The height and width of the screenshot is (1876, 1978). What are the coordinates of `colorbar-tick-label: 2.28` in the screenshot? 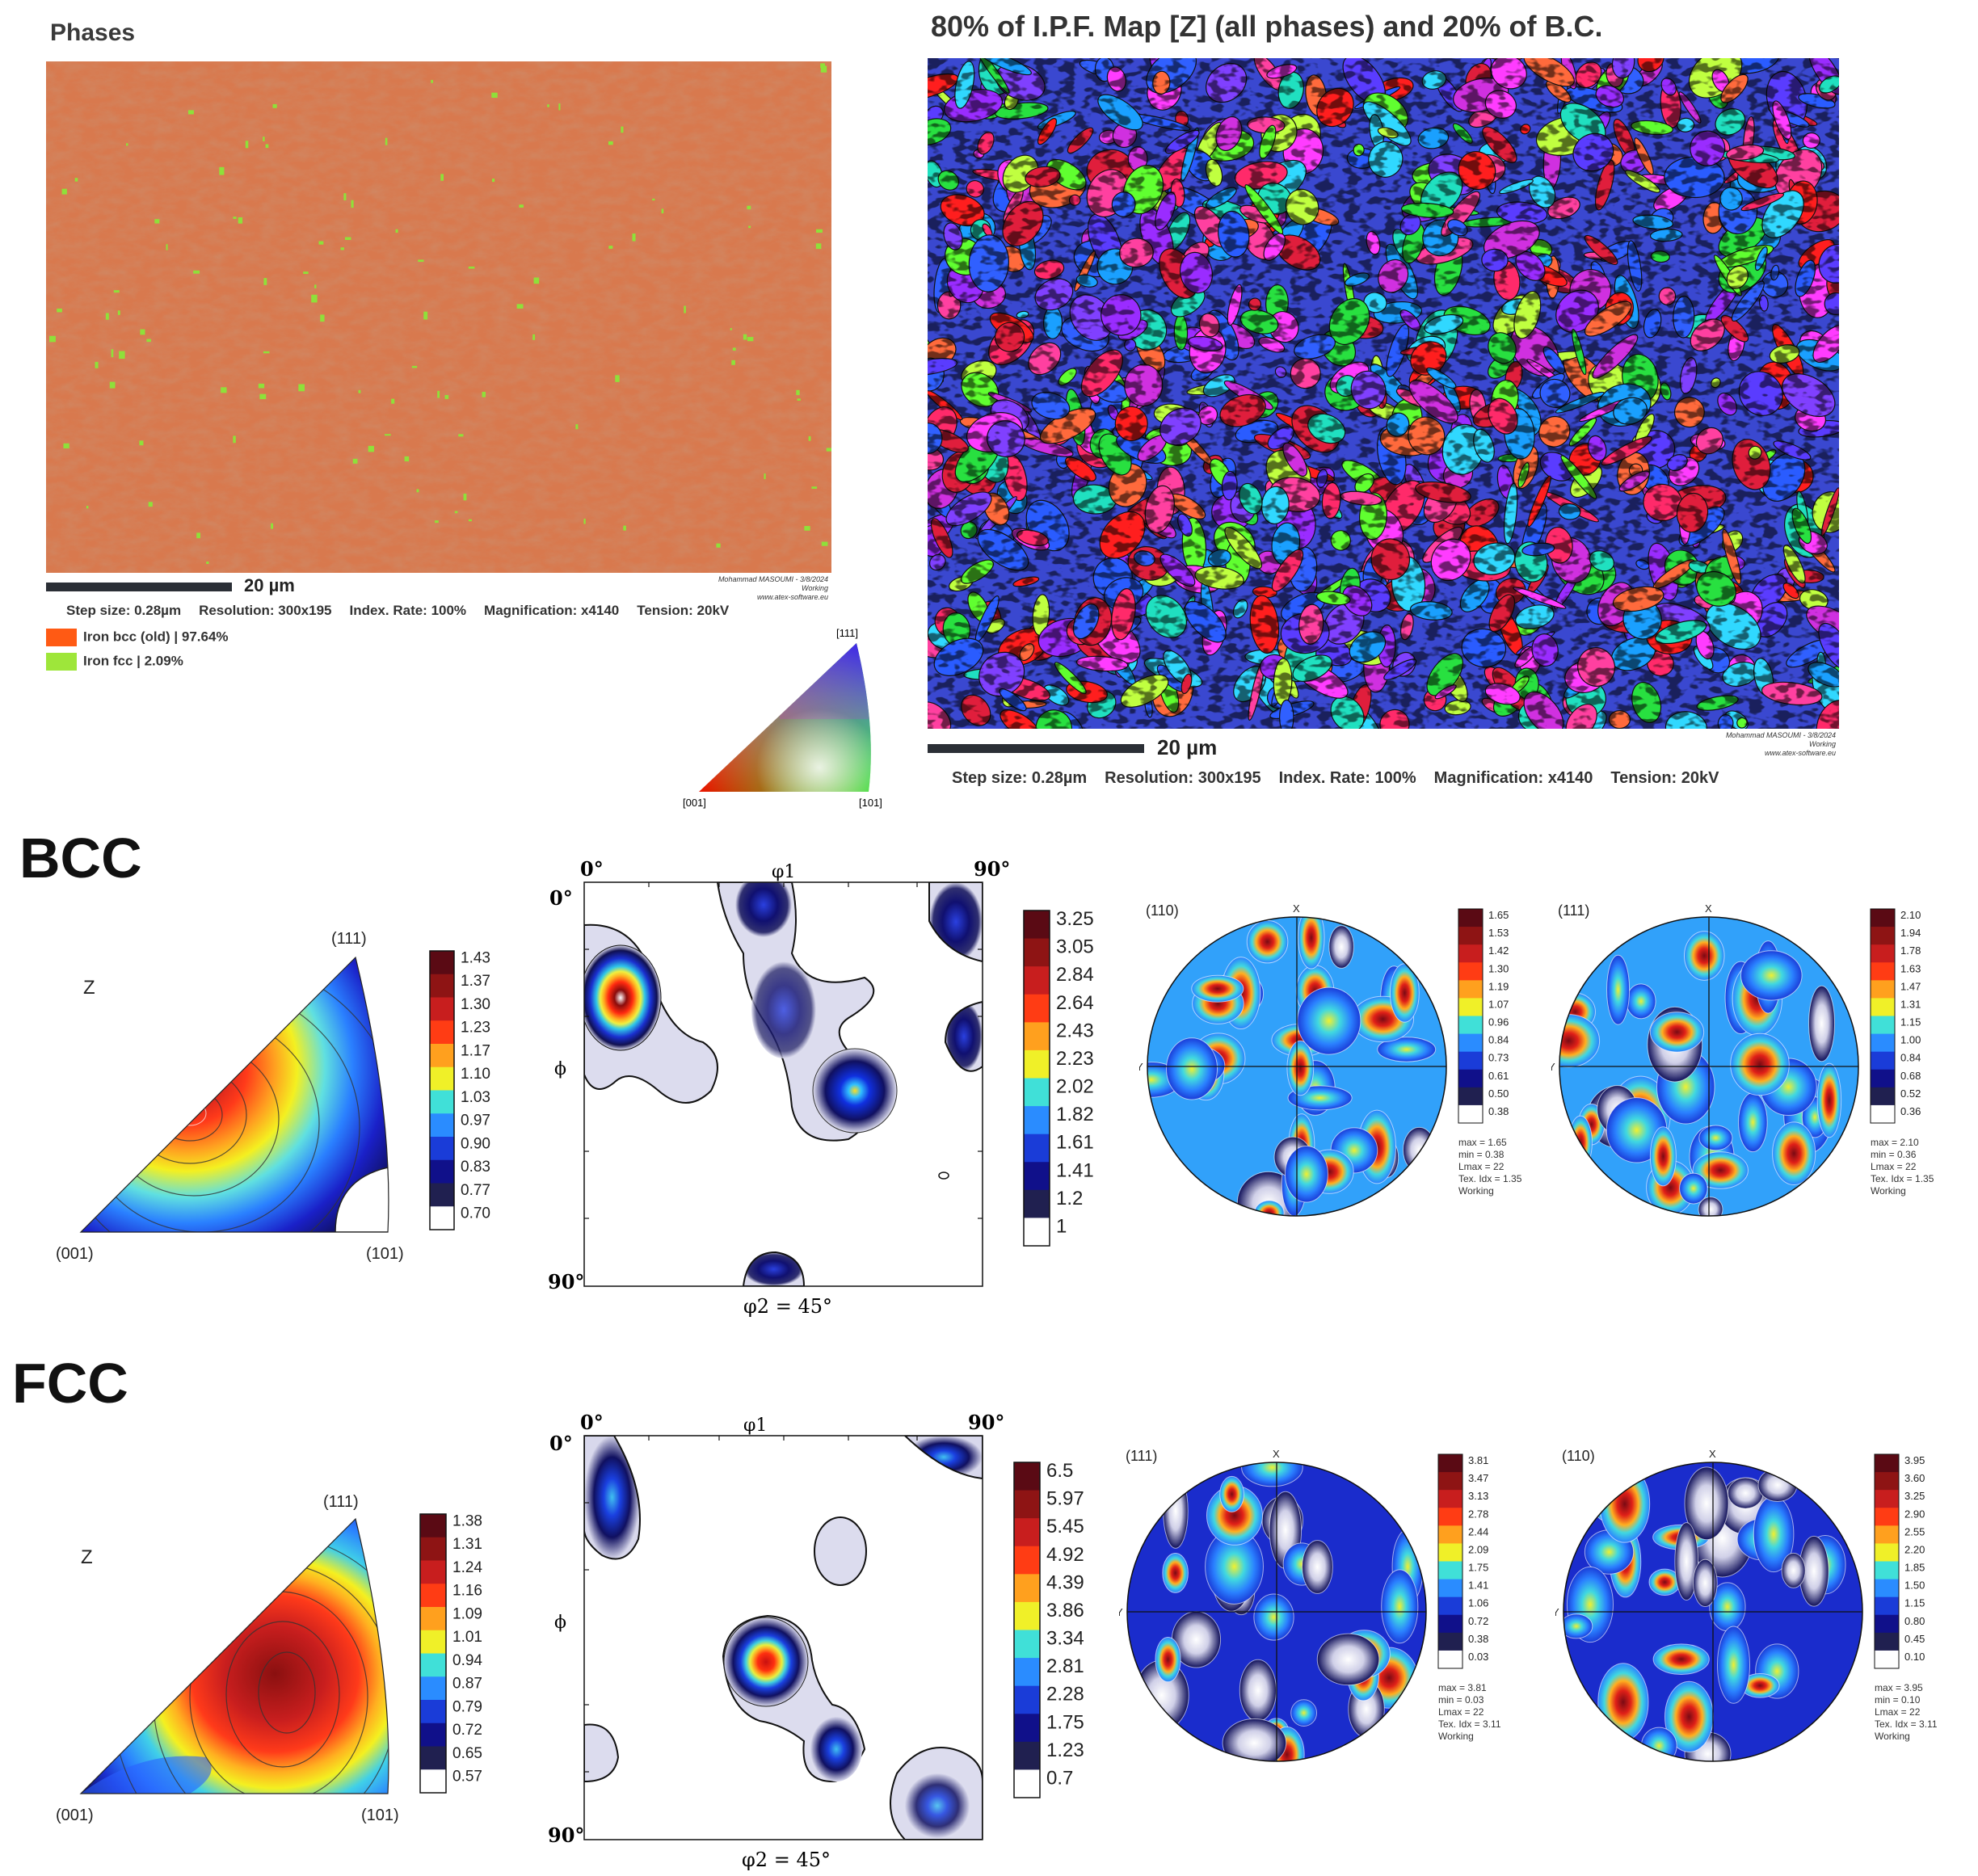 It's located at (1065, 1695).